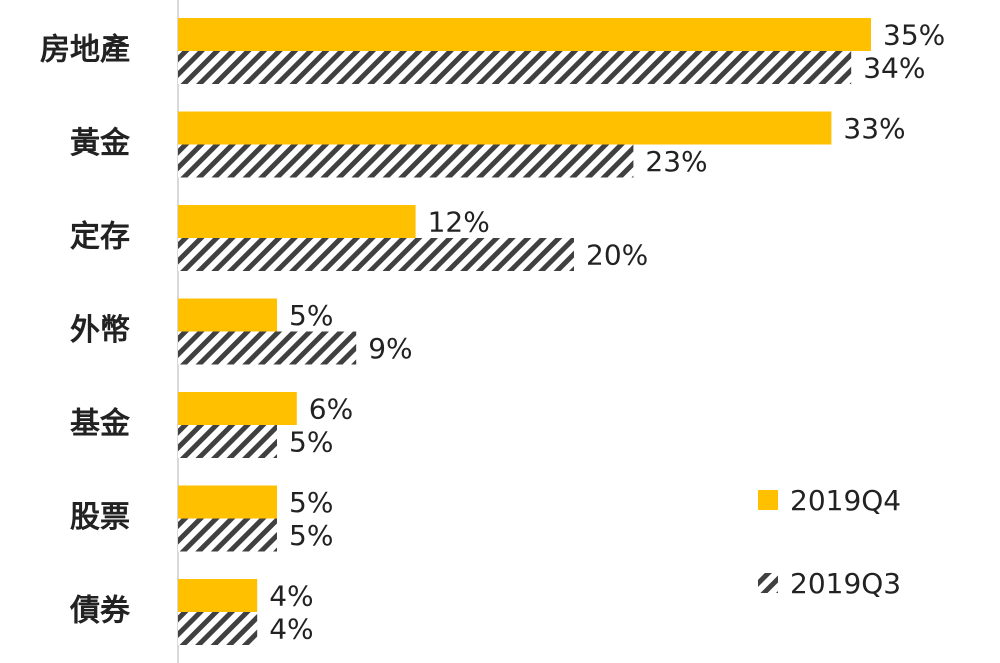 The image size is (1000, 663). What do you see at coordinates (100, 611) in the screenshot?
I see `category-label: 債券` at bounding box center [100, 611].